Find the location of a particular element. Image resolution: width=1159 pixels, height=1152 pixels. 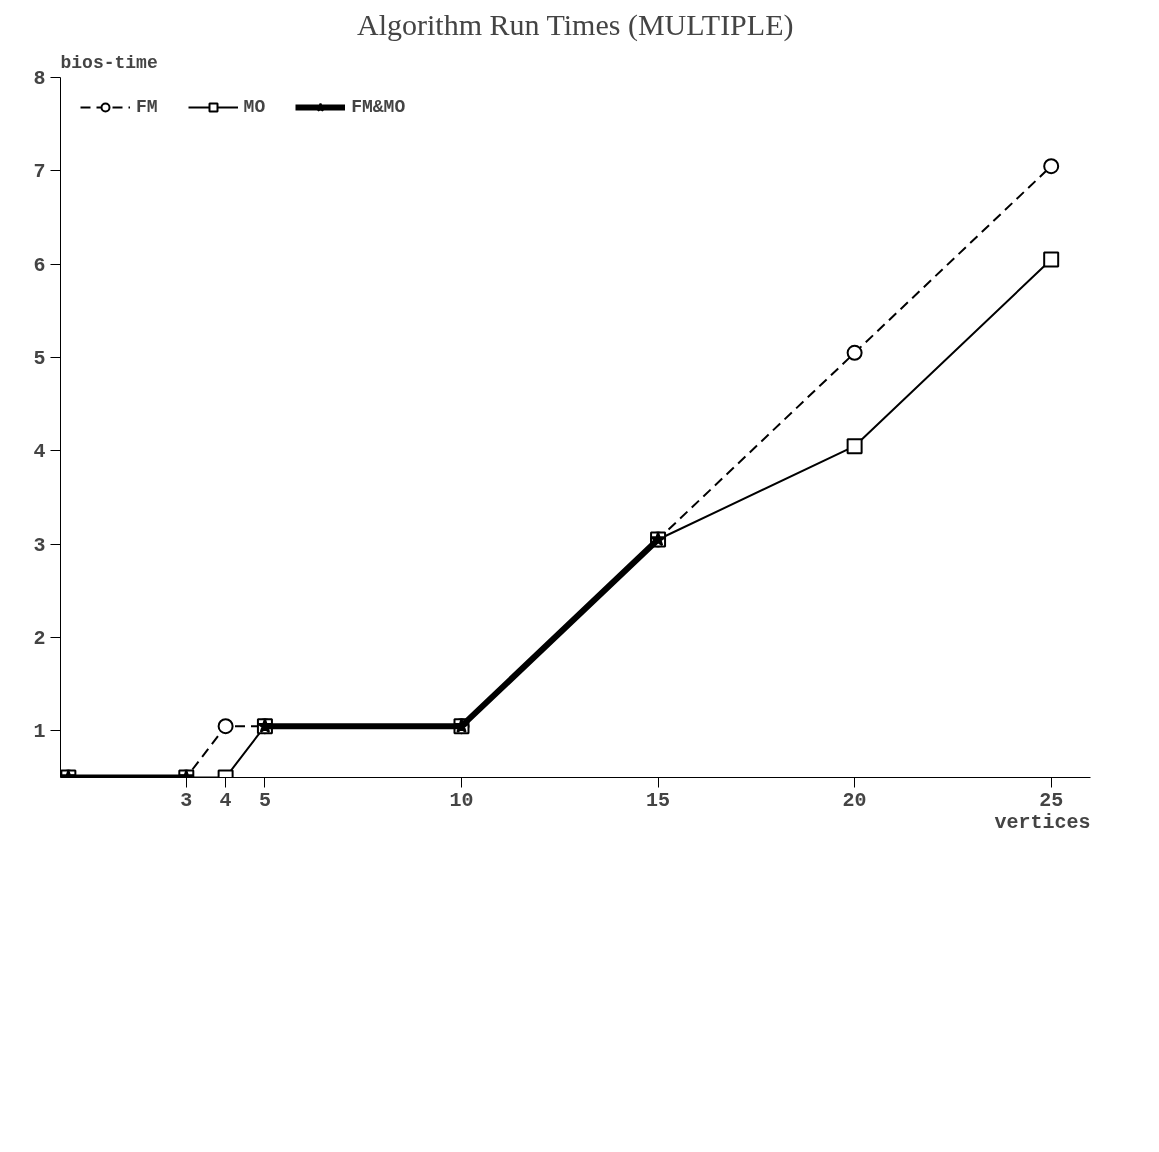

chart-title: Algorithm Run Times (MULTIPLE) is located at coordinates (575, 24).